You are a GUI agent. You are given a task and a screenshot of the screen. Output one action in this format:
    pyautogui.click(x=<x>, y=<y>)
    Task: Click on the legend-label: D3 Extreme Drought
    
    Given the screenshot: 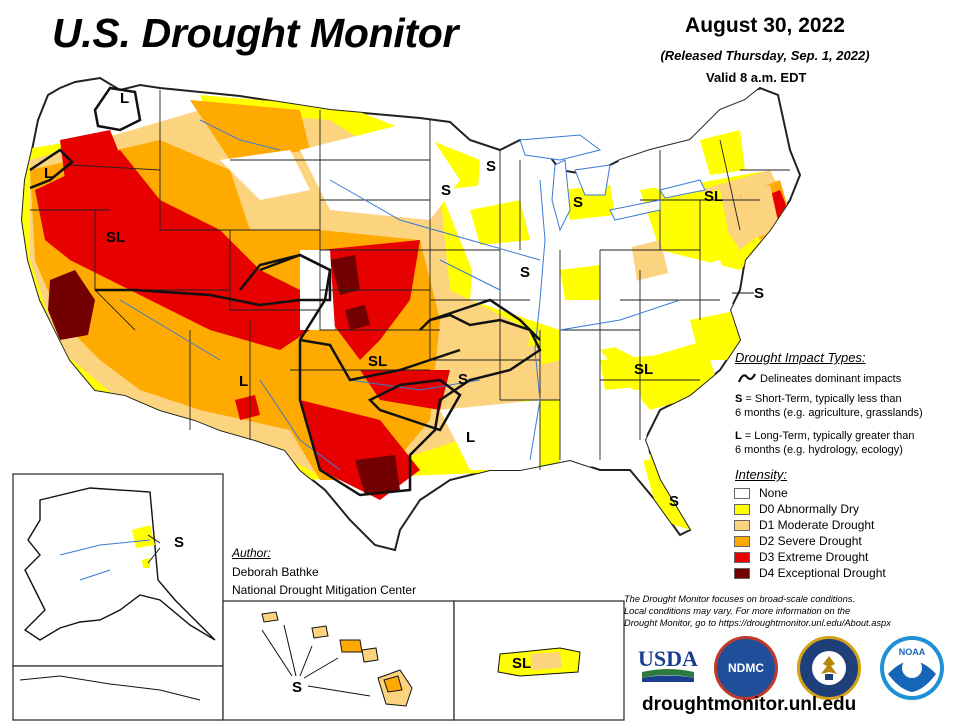 What is the action you would take?
    pyautogui.click(x=814, y=557)
    